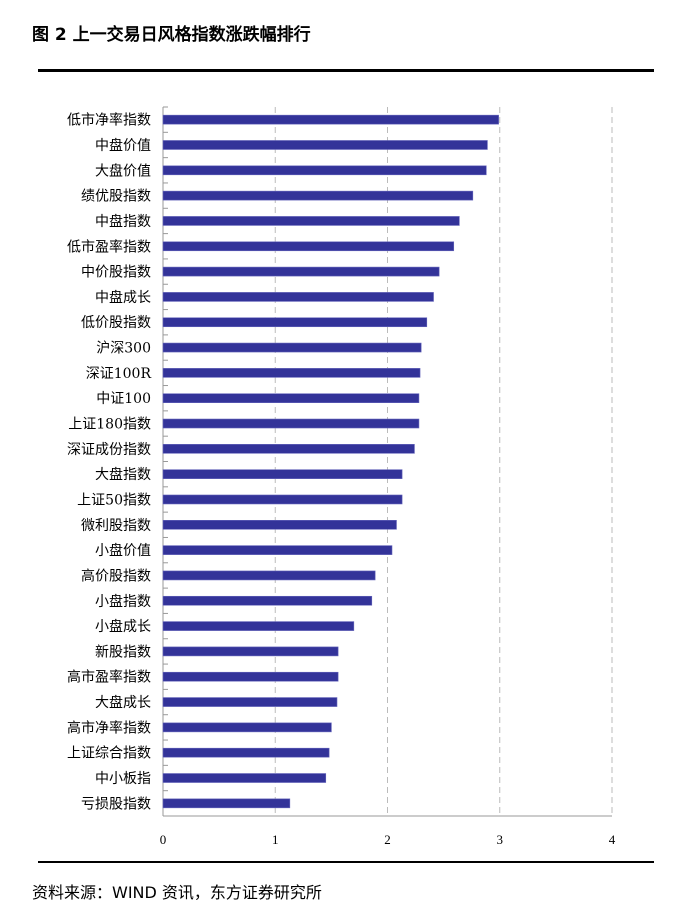 This screenshot has height=921, width=683. I want to click on top-rule, so click(346, 70).